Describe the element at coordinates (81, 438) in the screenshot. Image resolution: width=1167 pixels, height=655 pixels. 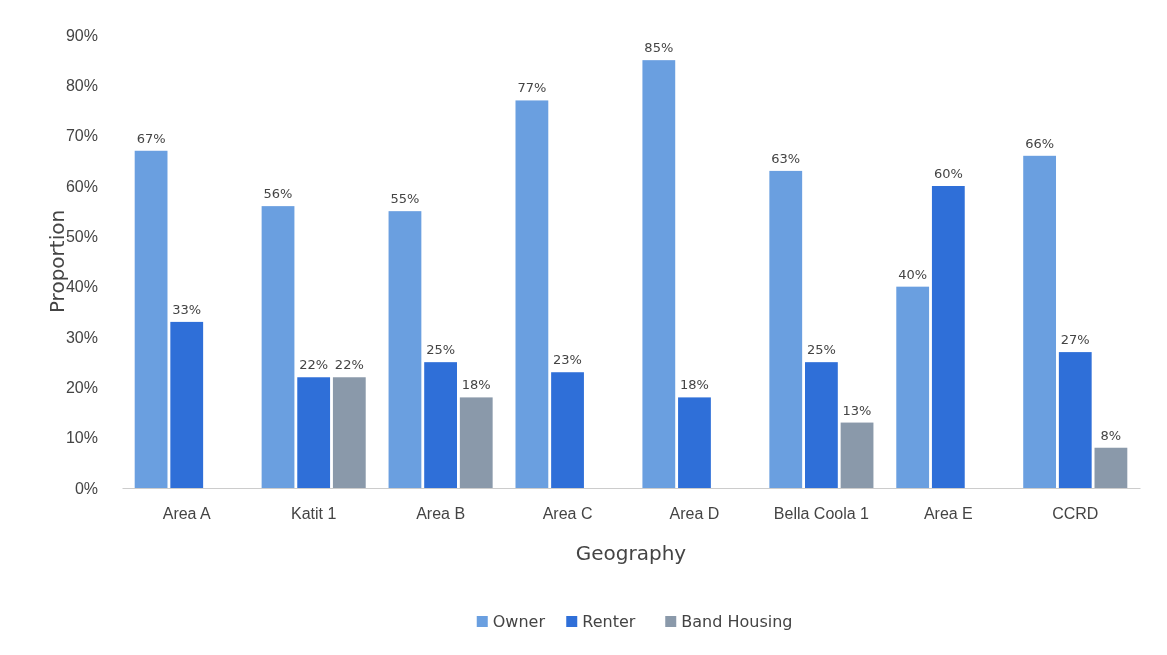
I see `y-tick-label: 10%` at that location.